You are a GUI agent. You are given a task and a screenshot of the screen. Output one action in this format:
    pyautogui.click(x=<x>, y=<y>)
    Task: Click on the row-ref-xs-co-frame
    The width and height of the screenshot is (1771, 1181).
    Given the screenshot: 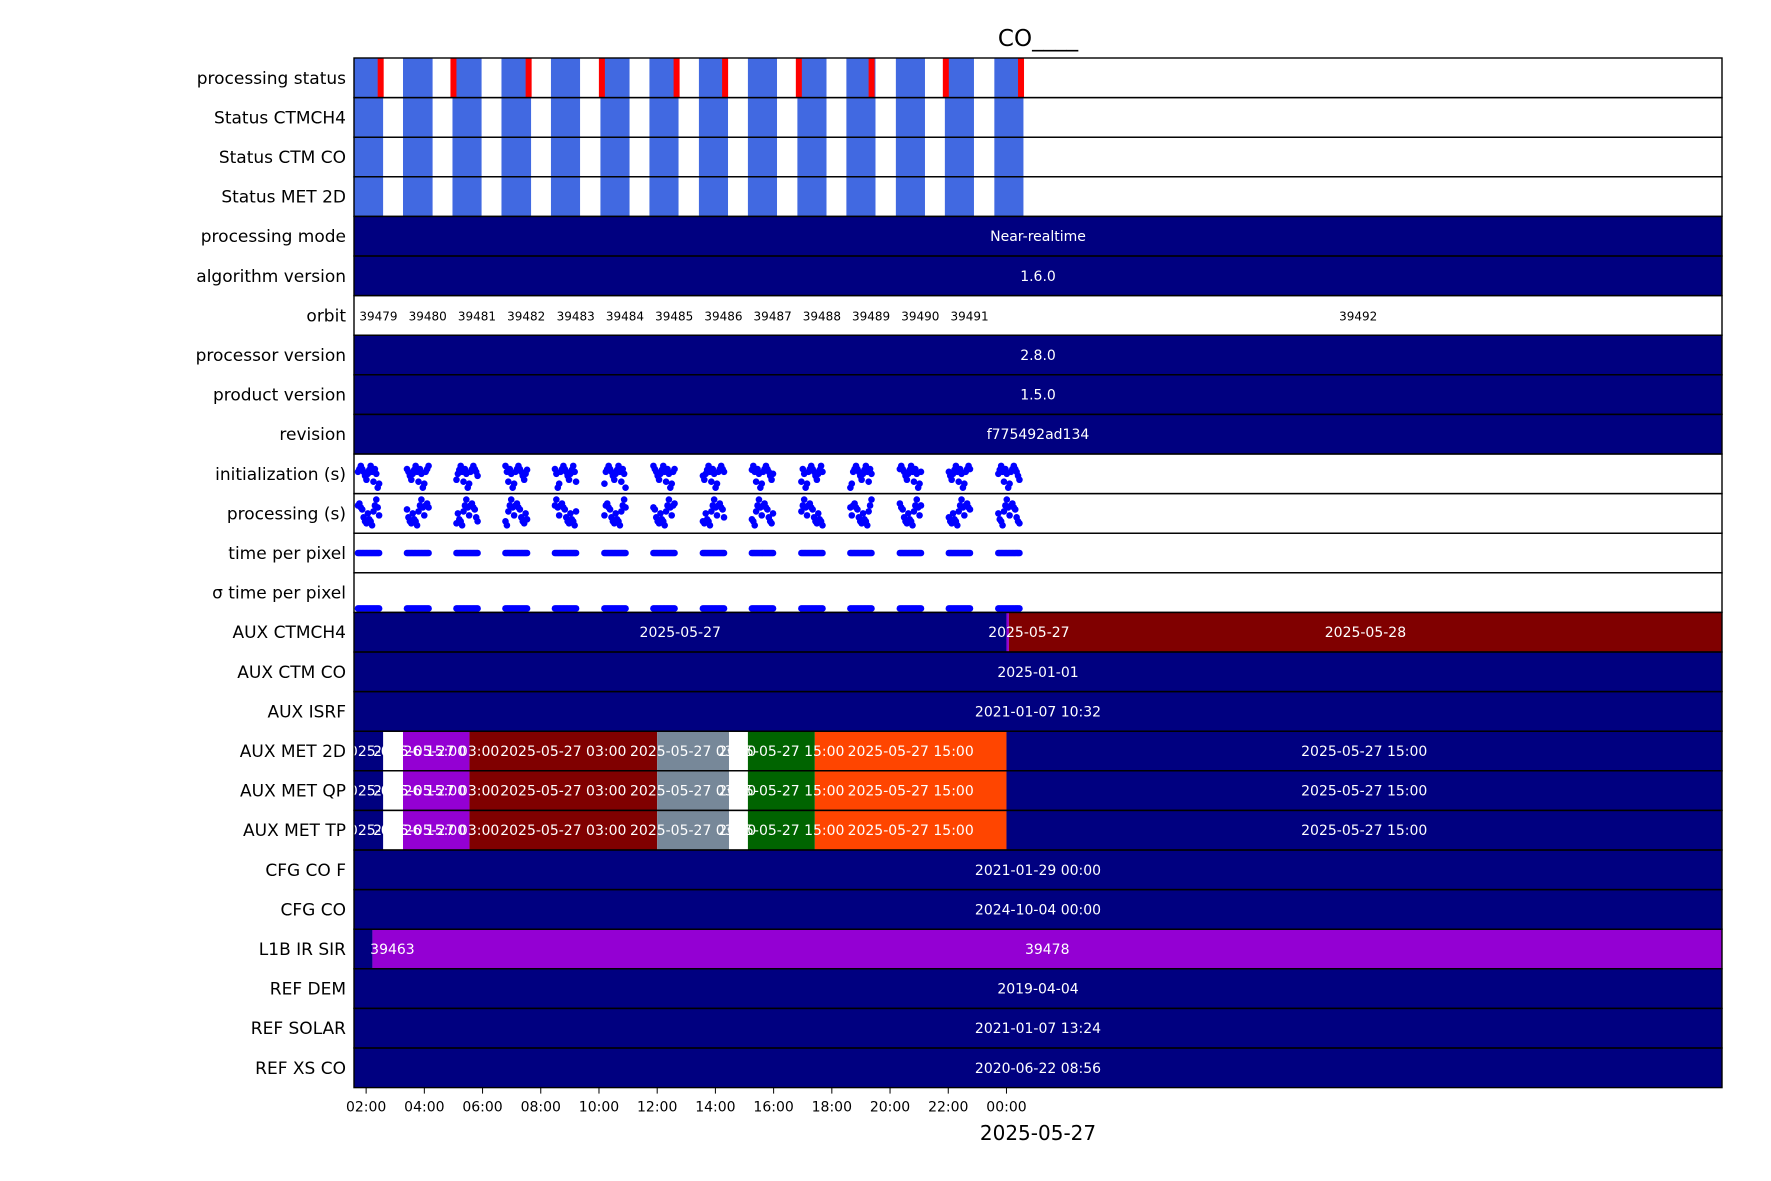 What is the action you would take?
    pyautogui.click(x=1038, y=1068)
    